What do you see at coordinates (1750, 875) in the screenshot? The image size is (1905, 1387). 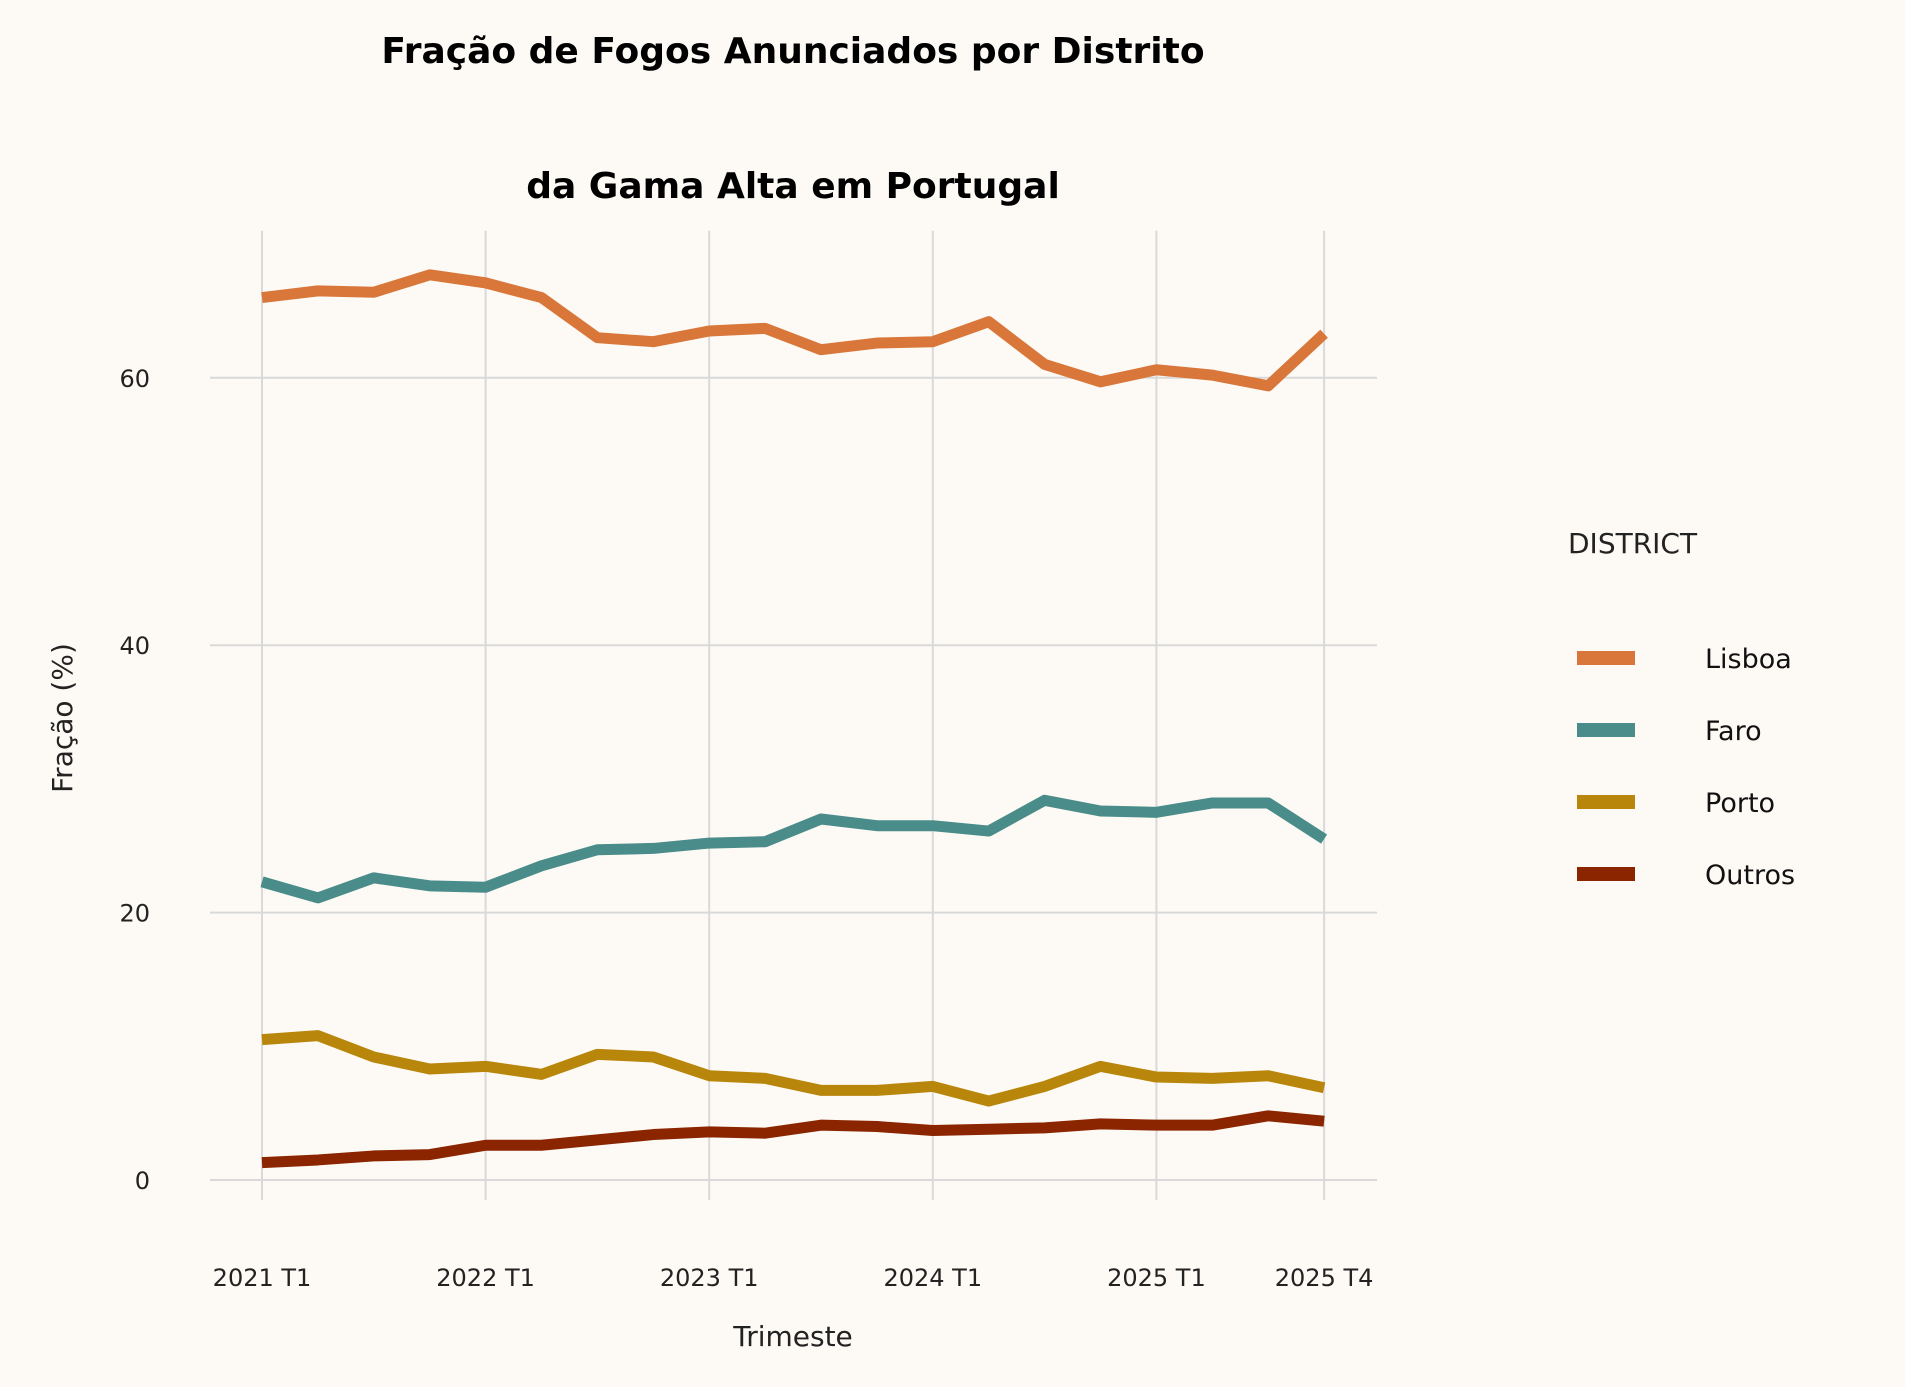 I see `legend-label: Outros` at bounding box center [1750, 875].